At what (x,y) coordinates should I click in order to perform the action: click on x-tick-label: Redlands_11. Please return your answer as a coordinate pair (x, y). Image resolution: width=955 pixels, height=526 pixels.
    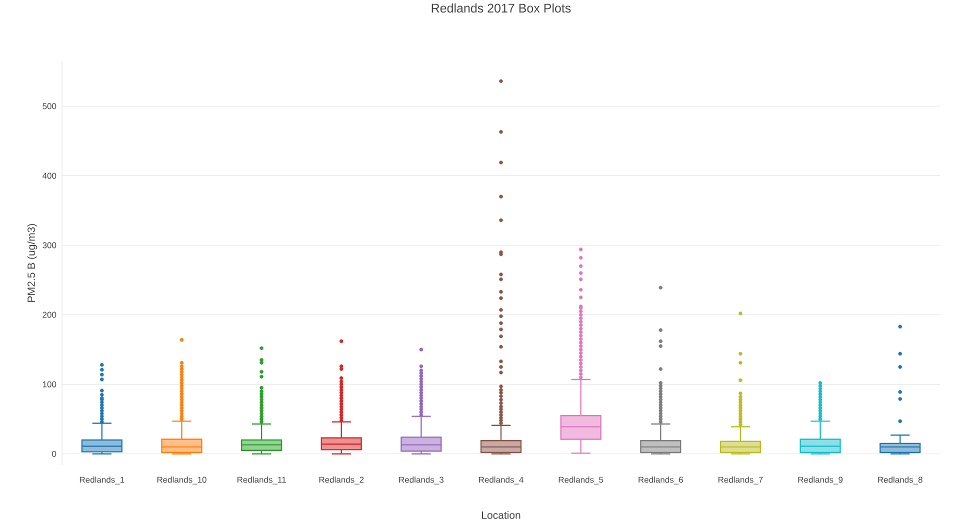
    Looking at the image, I should click on (262, 480).